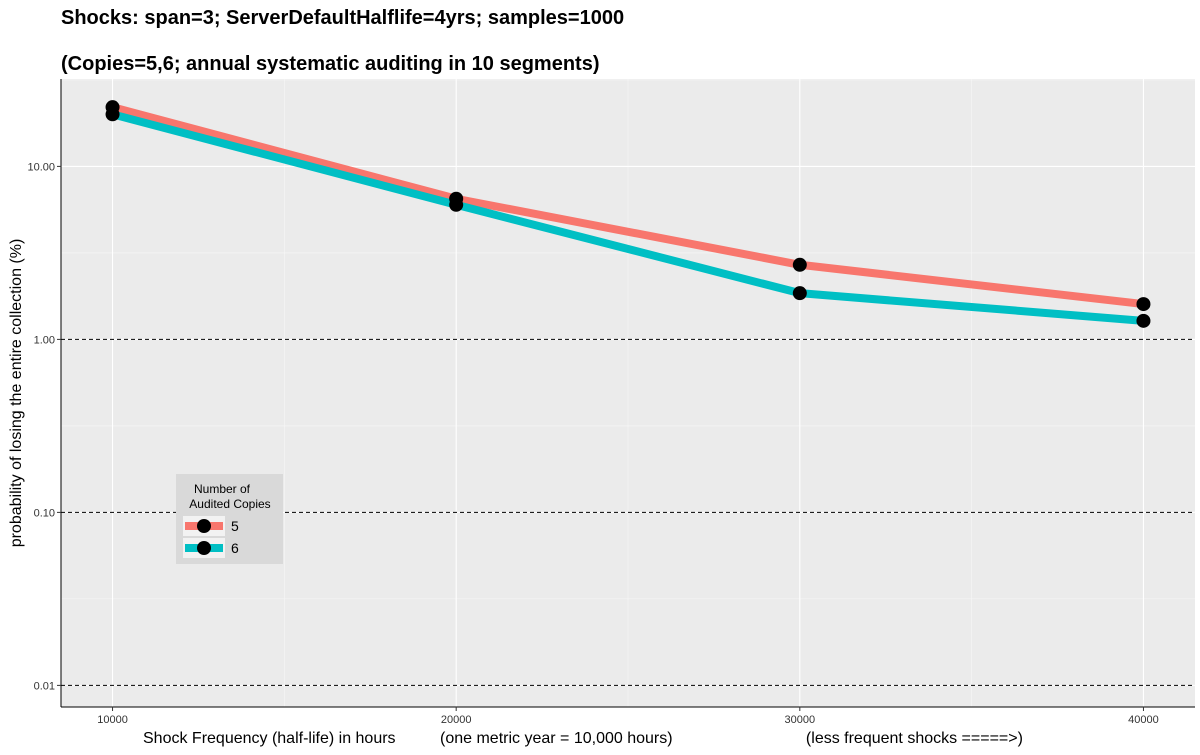  Describe the element at coordinates (1143, 720) in the screenshot. I see `x-tick-label: 40000` at that location.